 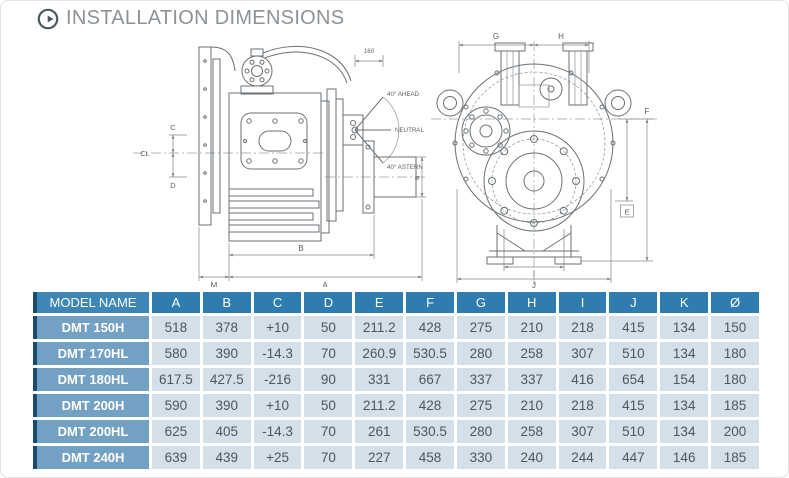 I want to click on dim-label-astern: 40° ASTERN, so click(x=405, y=167).